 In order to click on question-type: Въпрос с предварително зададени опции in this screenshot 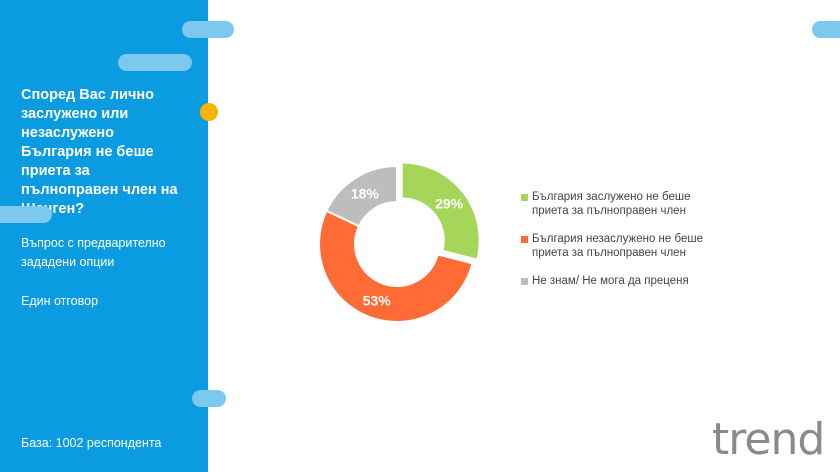, I will do `click(93, 252)`.